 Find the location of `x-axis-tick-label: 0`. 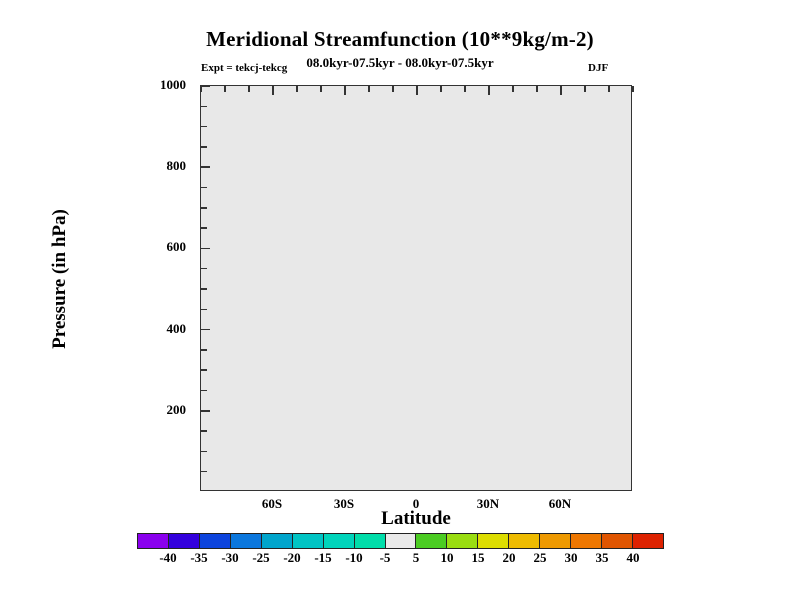

x-axis-tick-label: 0 is located at coordinates (416, 503).